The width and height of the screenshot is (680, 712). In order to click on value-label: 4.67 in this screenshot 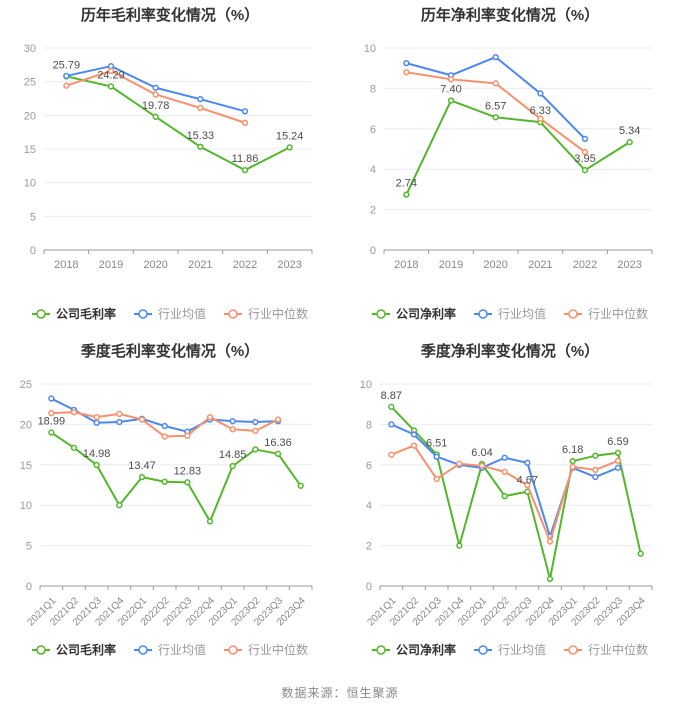, I will do `click(527, 481)`.